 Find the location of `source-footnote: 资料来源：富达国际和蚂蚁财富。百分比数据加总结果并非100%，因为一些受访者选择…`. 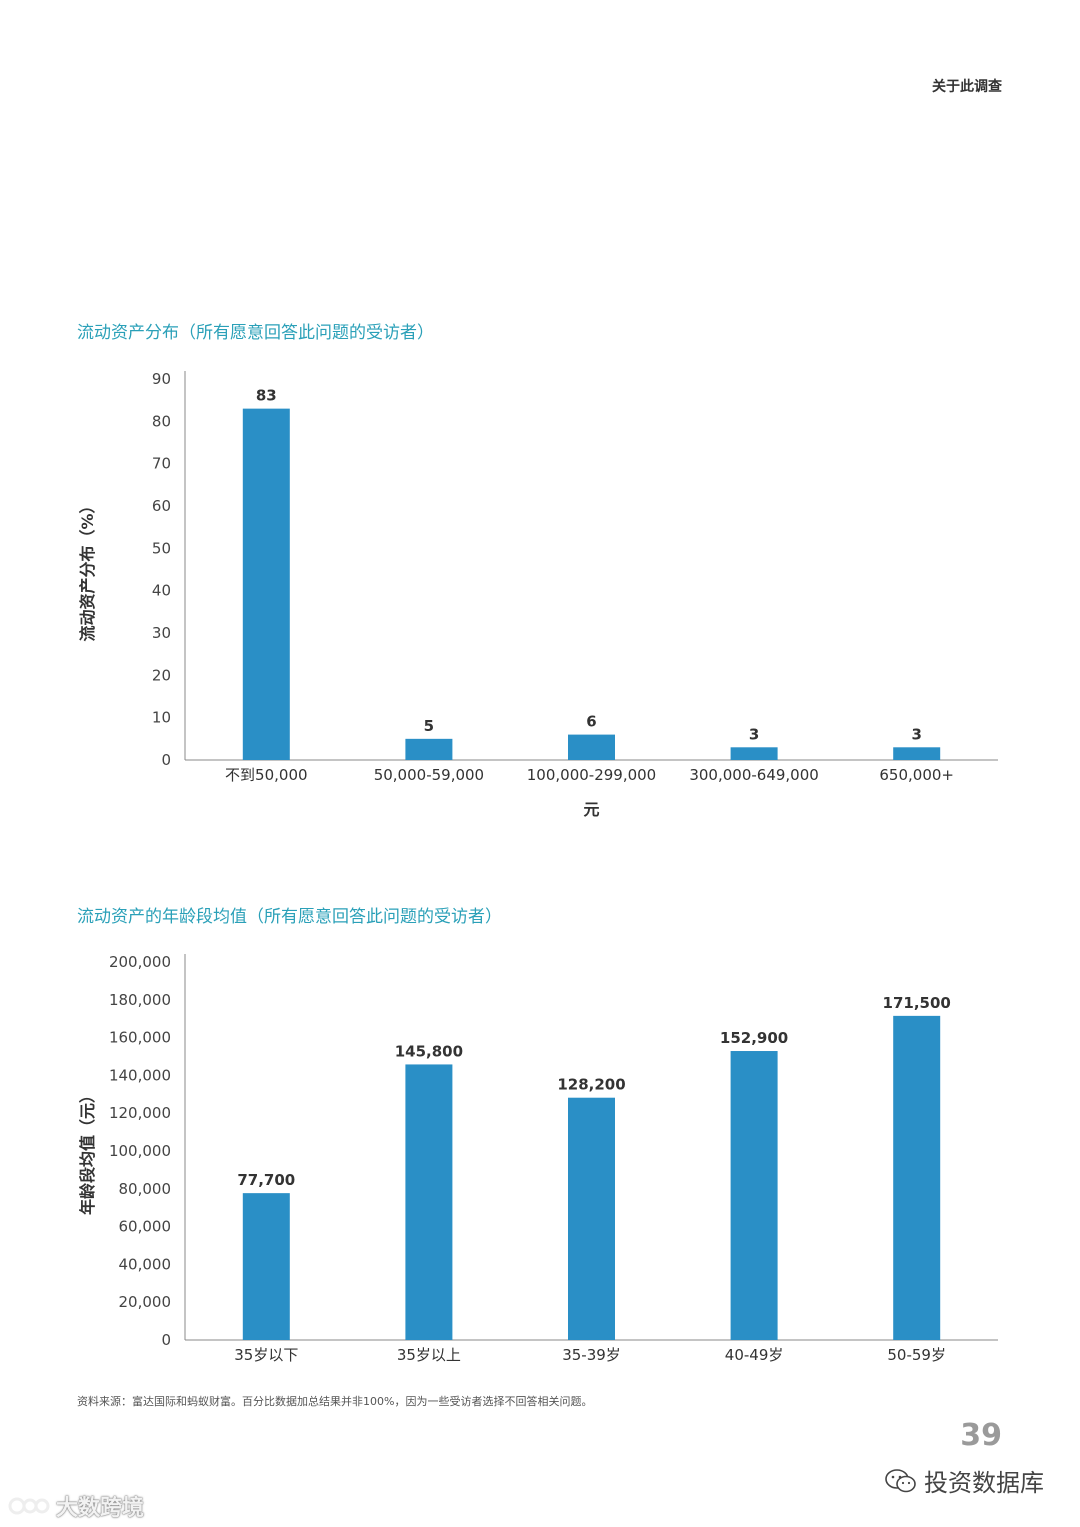

source-footnote: 资料来源：富达国际和蚂蚁财富。百分比数据加总结果并非100%，因为一些受访者选择… is located at coordinates (335, 1401).